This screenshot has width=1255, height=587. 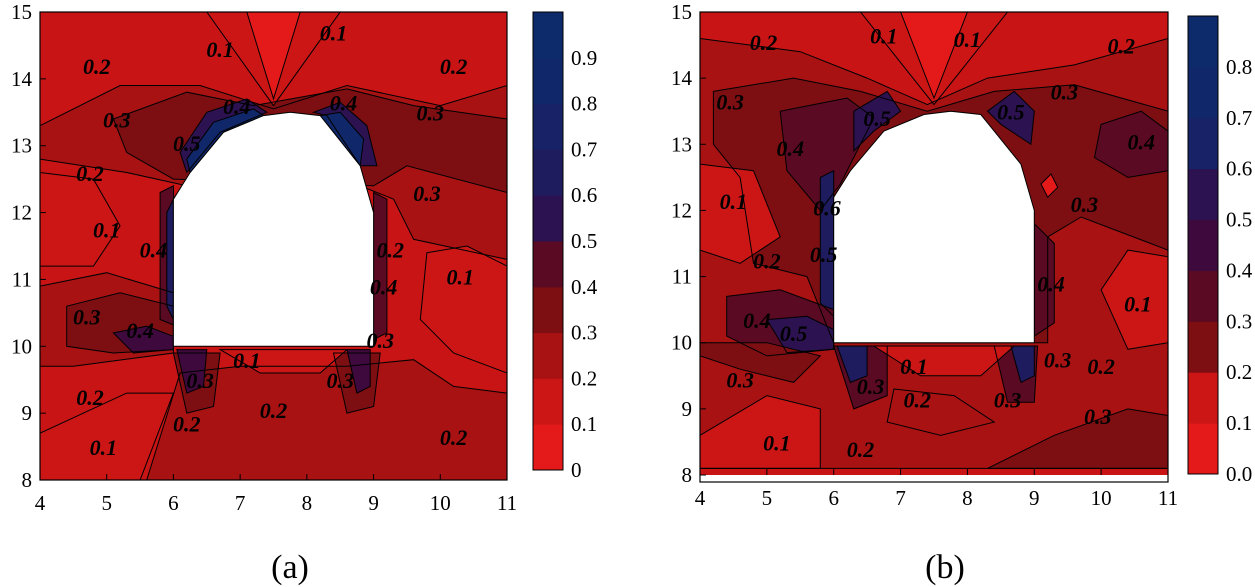 I want to click on colorbar-tick-label: 0.5, so click(x=584, y=241).